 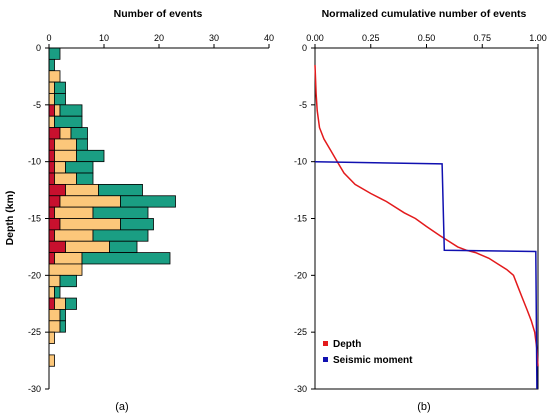 I want to click on x-tick-label: 20, so click(x=159, y=38).